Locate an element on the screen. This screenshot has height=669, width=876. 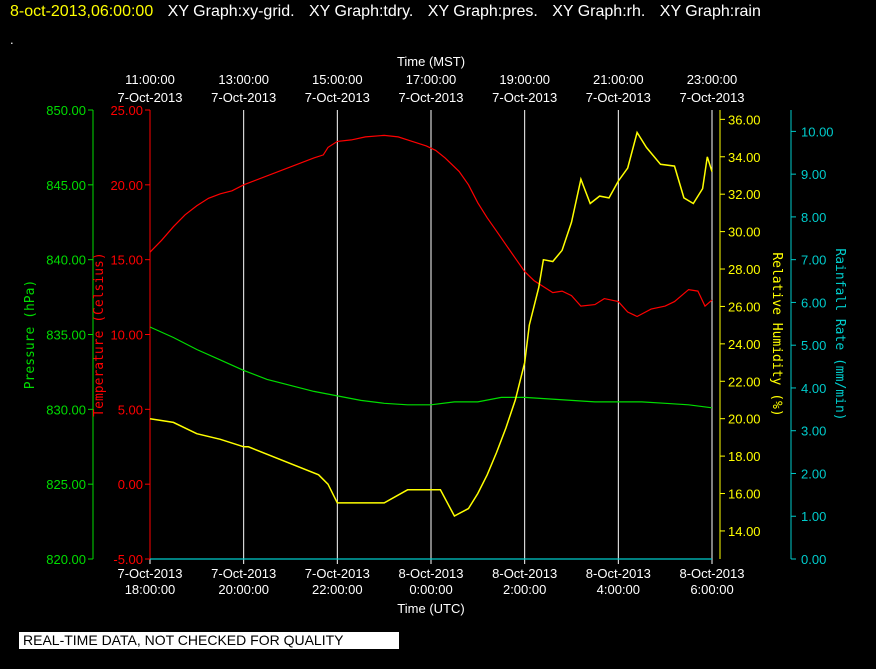
x-top-tick-time: 15:00:00 is located at coordinates (337, 79).